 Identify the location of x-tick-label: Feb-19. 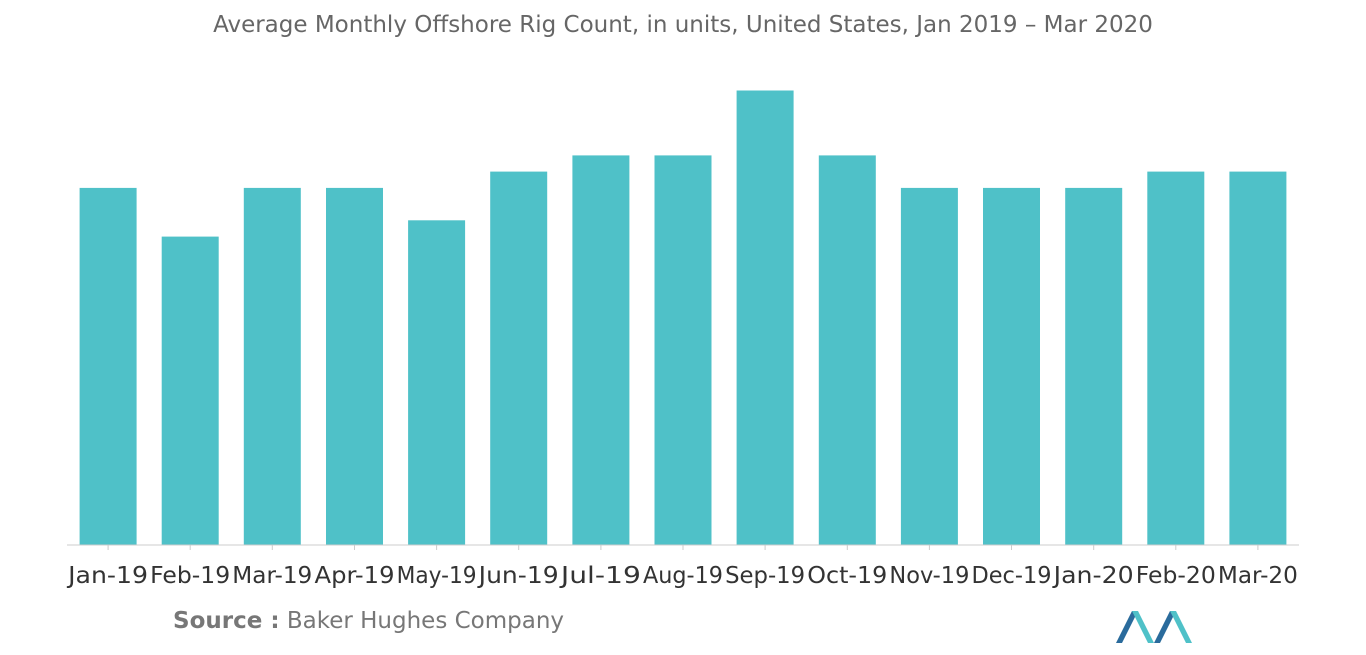
(190, 576).